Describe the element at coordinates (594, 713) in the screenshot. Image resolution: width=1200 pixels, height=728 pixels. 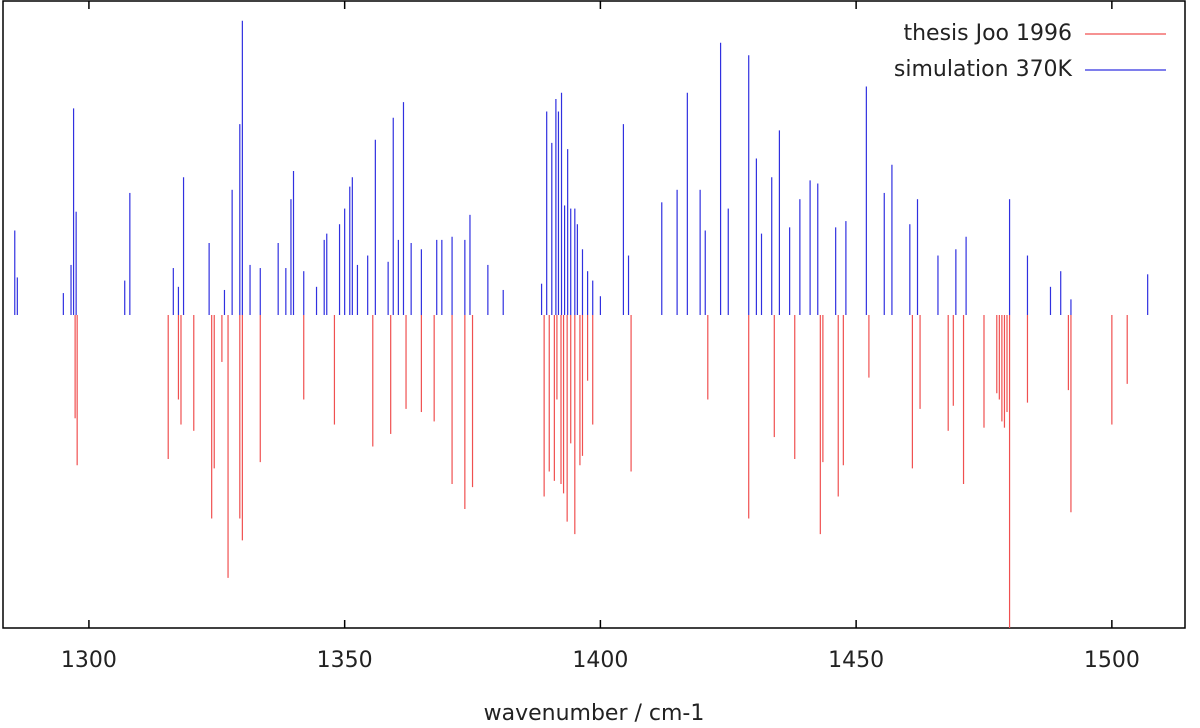
I see `x-axis-label: wavenumber / cm-1` at that location.